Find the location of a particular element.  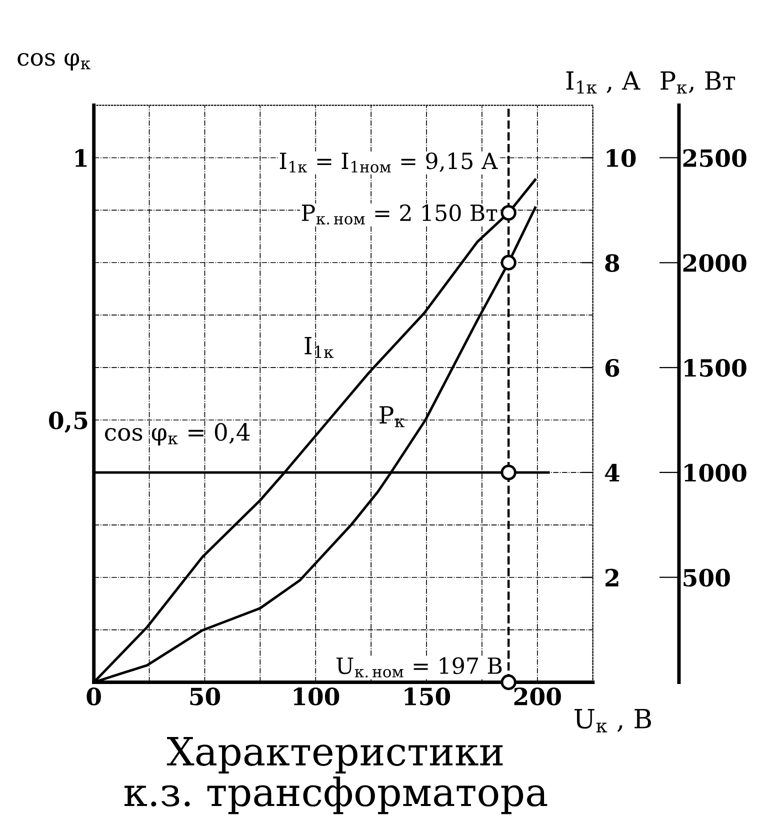

series-label: I$_{1к}$ is located at coordinates (319, 347).